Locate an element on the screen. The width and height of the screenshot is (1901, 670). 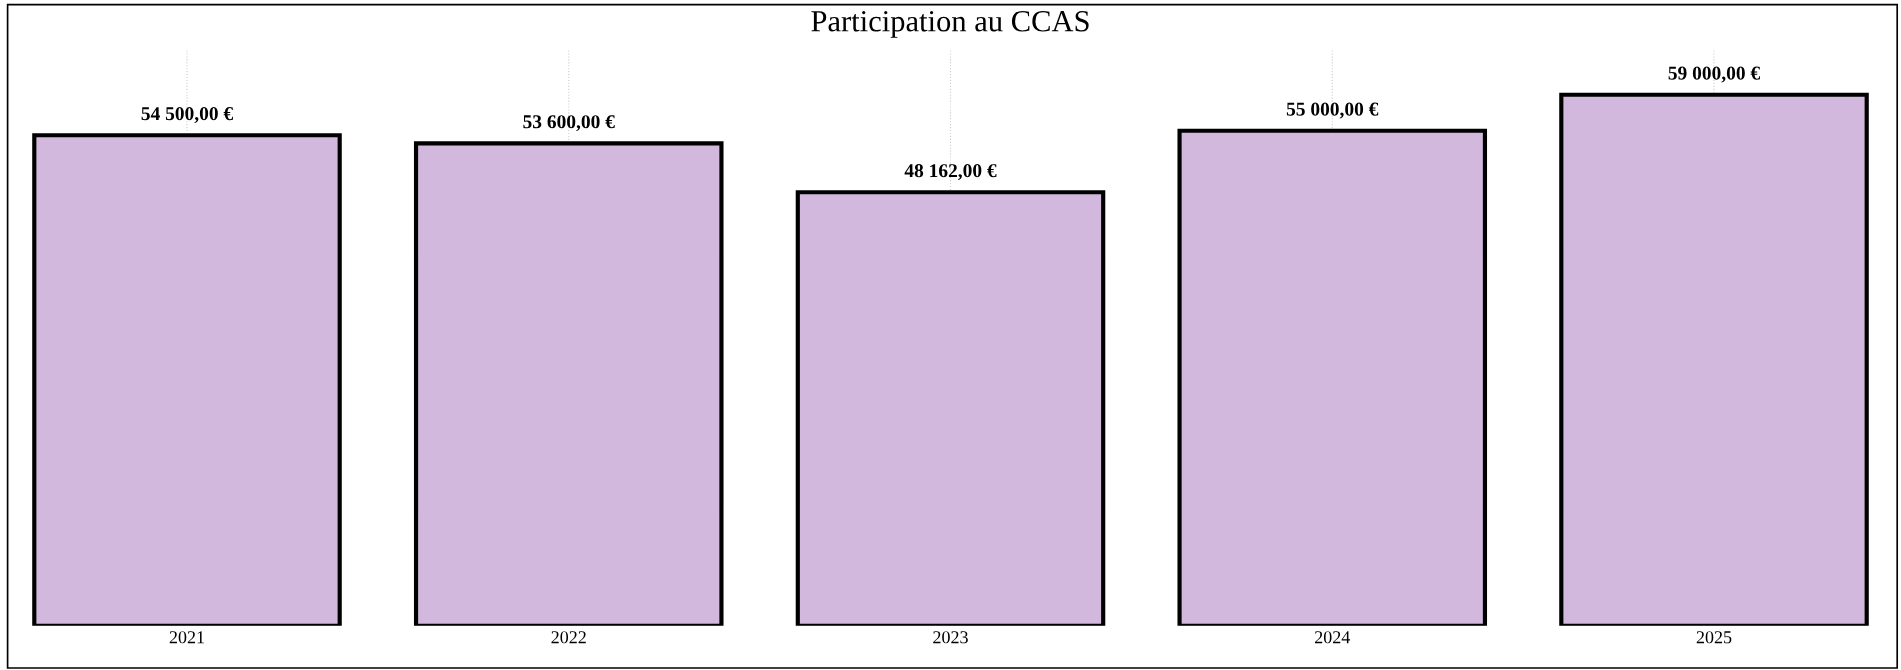
data-label: 48 162,00 € is located at coordinates (950, 172).